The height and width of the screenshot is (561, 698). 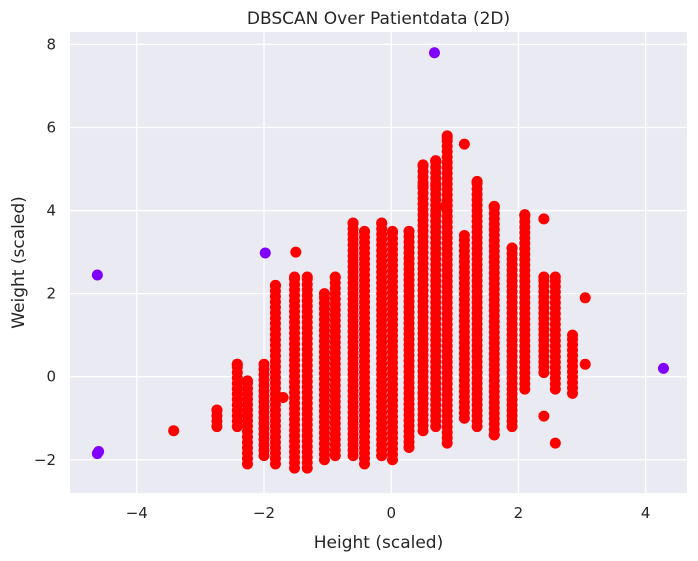 I want to click on y-tick-label: 4, so click(x=51, y=211).